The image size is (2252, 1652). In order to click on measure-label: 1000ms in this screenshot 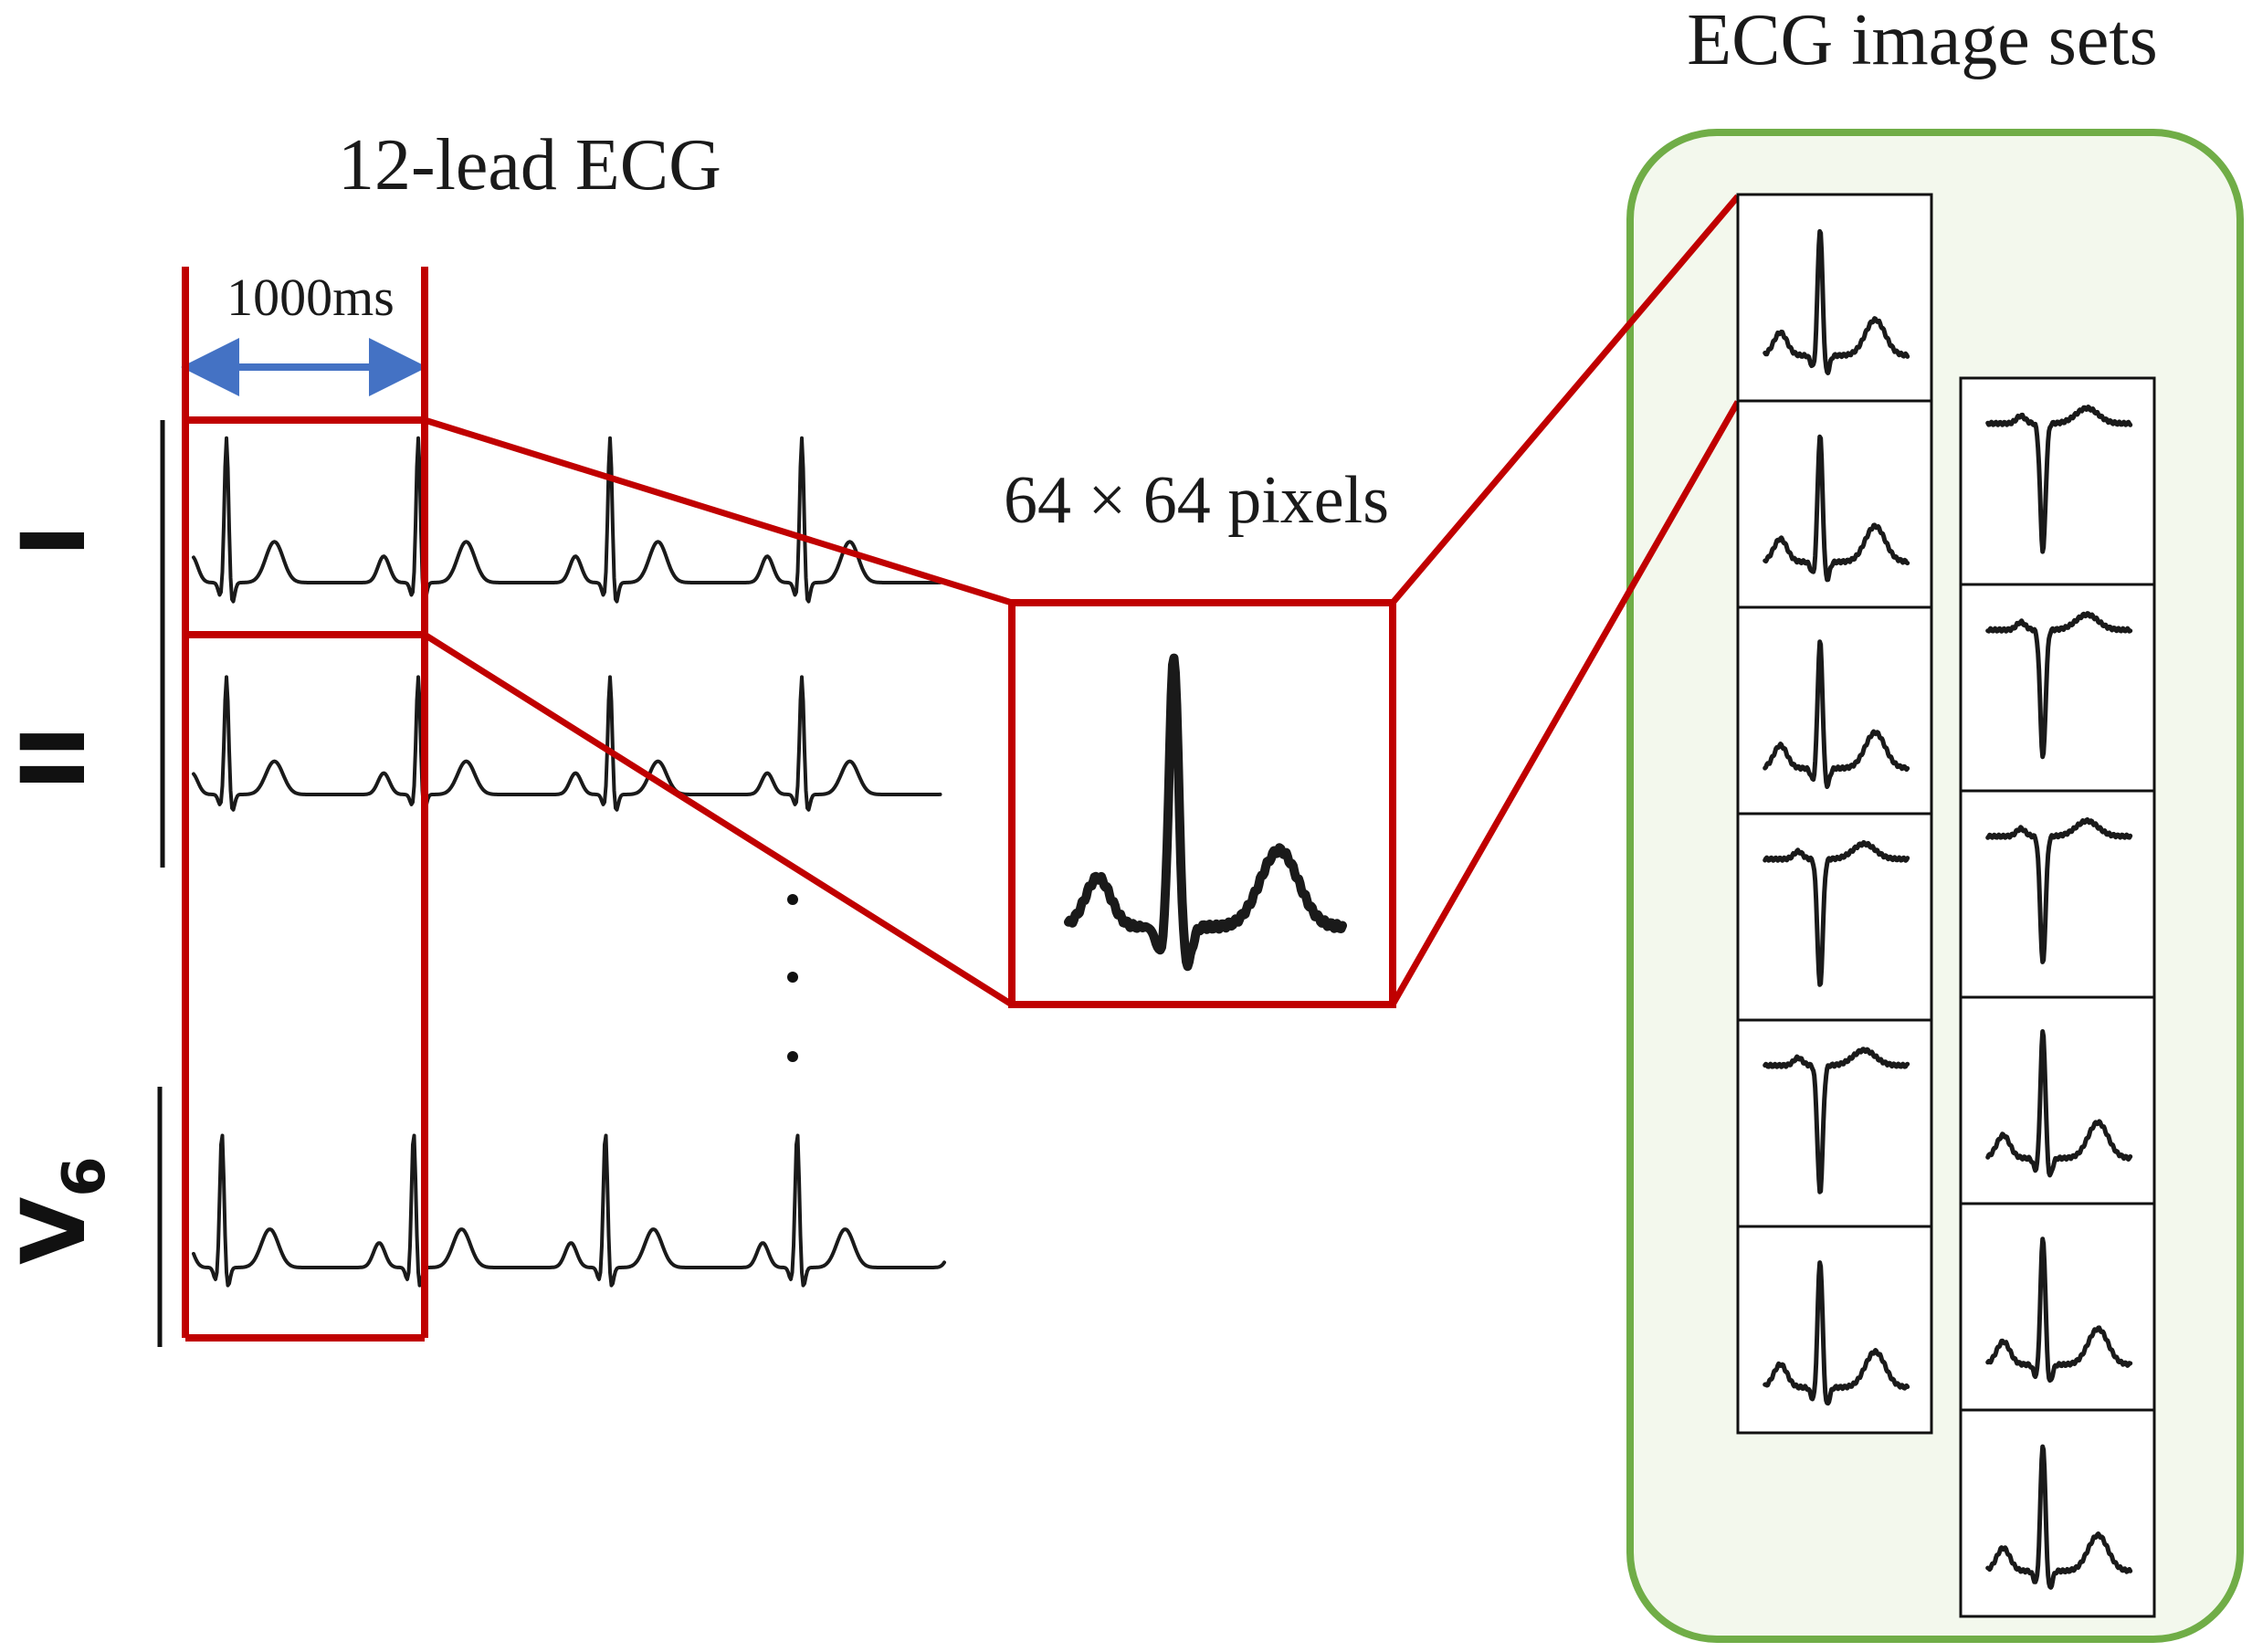, I will do `click(311, 297)`.